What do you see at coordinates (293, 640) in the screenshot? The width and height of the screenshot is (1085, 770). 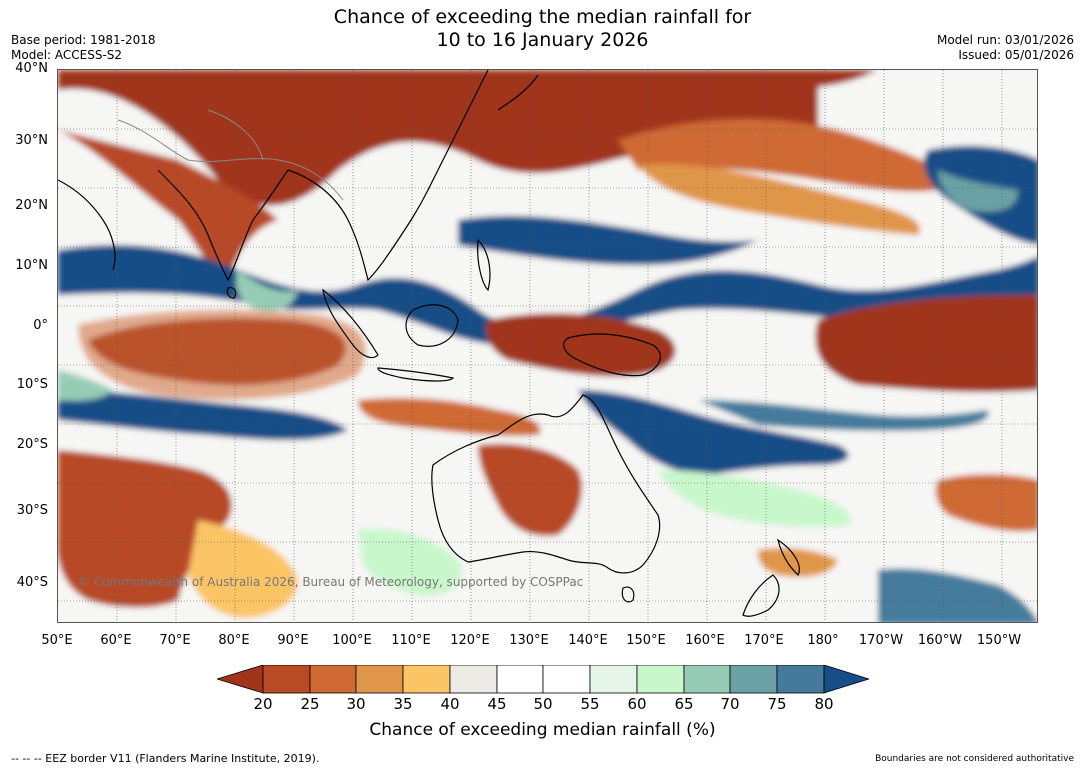 I see `lon-label-90e: 90°E` at bounding box center [293, 640].